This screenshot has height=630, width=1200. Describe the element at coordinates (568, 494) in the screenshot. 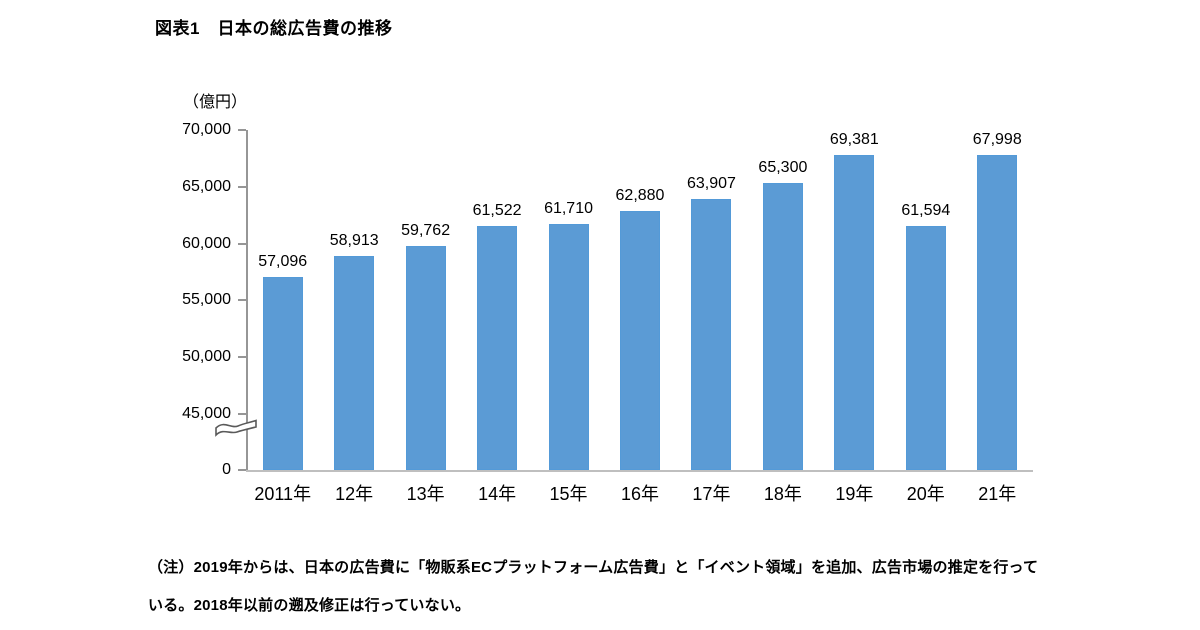

I see `x-axis-label: 15年` at that location.